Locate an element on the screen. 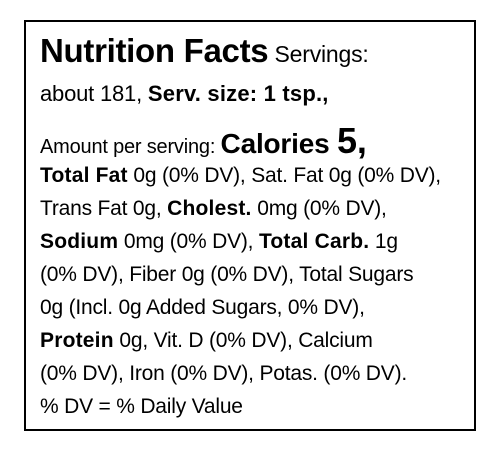  cholest-label: Cholest. is located at coordinates (209, 208).